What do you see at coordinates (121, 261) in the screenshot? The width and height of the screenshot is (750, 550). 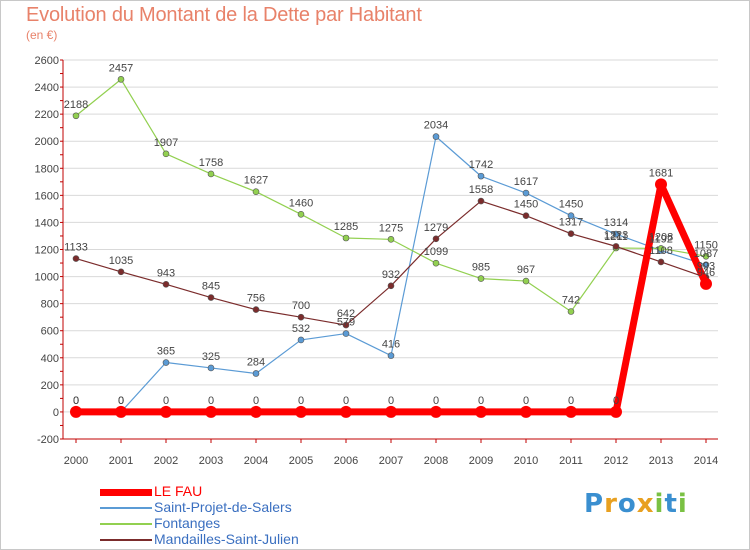 I see `data-label: 1035` at bounding box center [121, 261].